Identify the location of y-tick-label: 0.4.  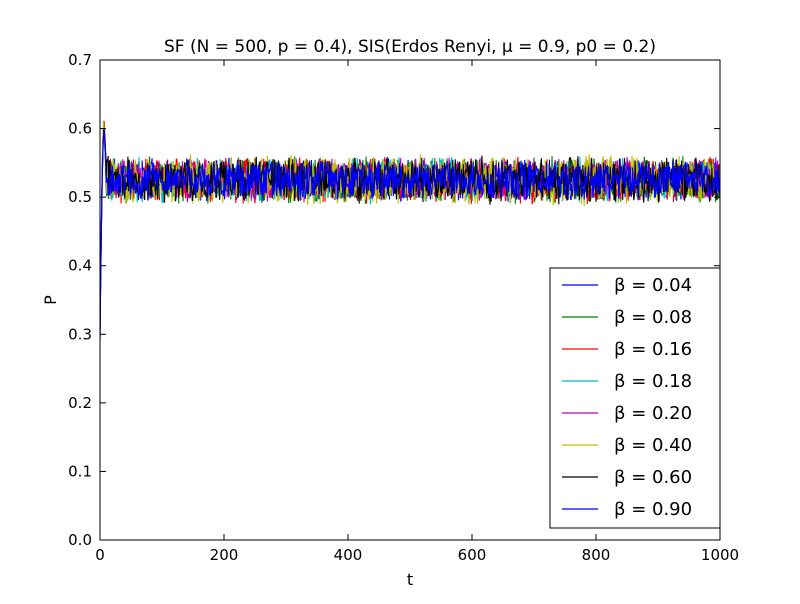
(80, 266).